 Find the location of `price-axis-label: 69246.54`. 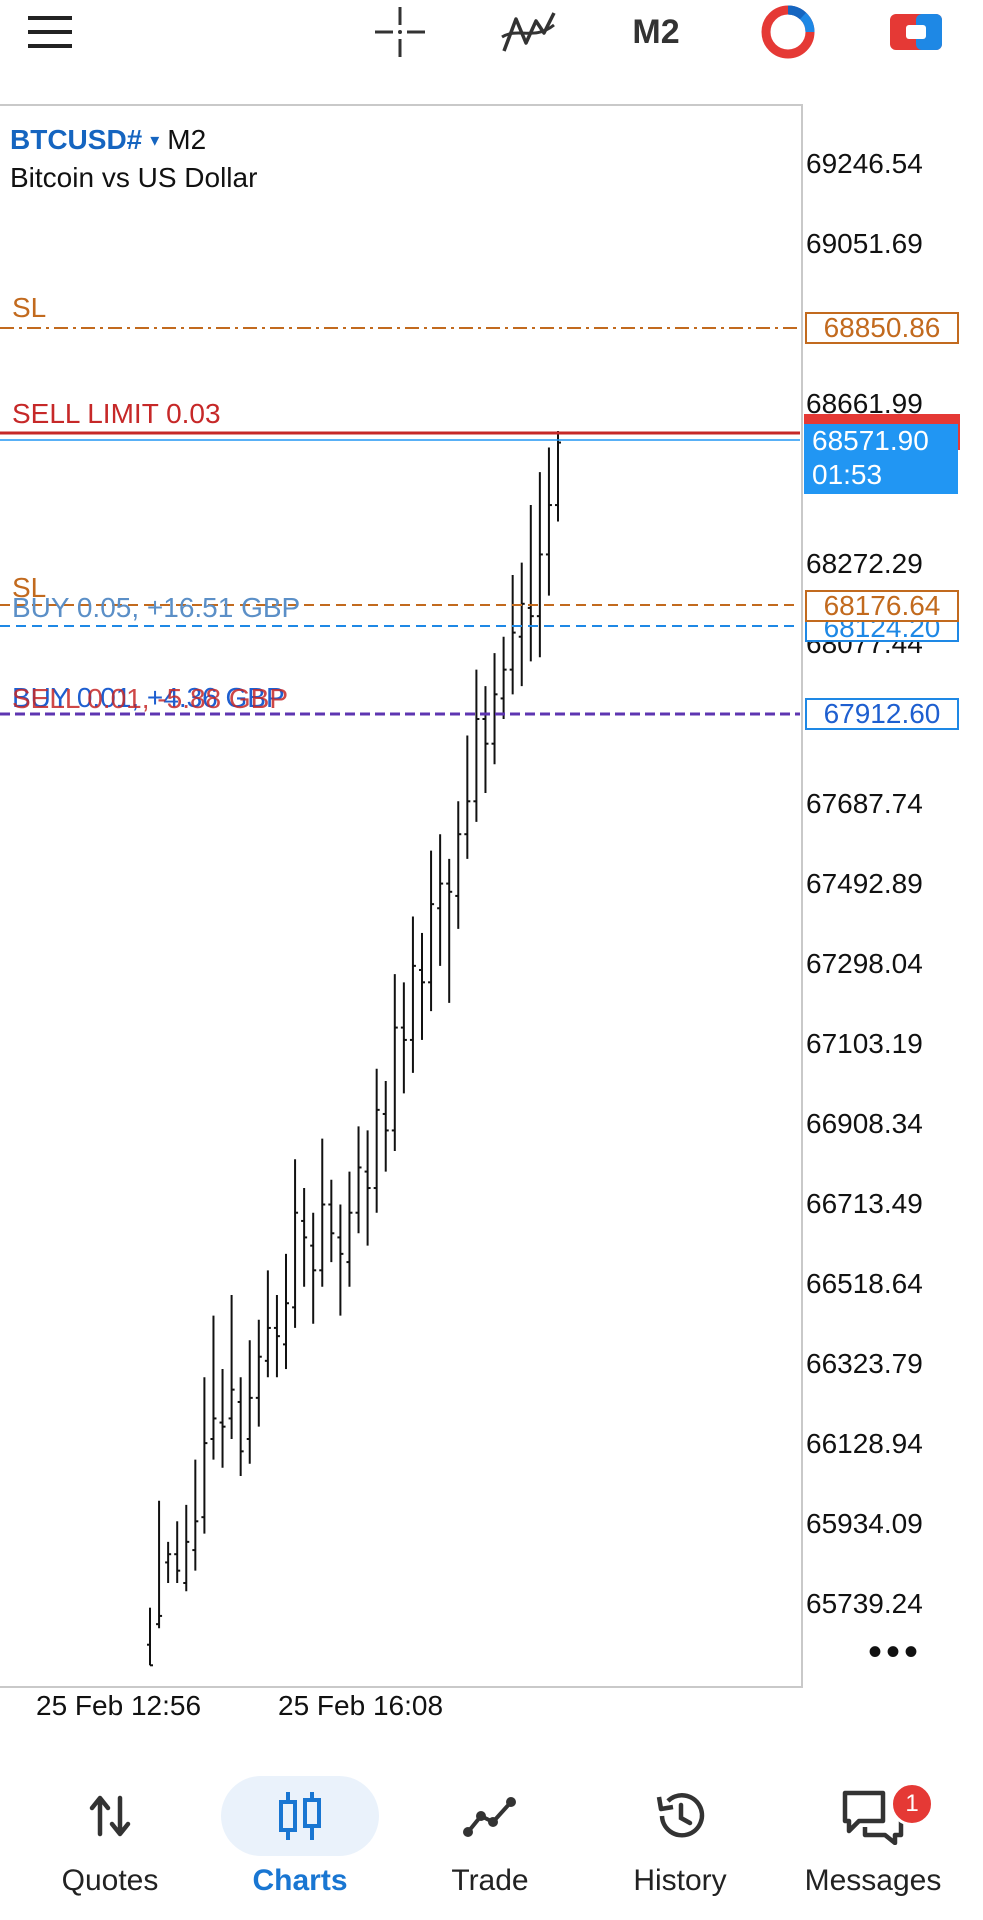

price-axis-label: 69246.54 is located at coordinates (864, 163).